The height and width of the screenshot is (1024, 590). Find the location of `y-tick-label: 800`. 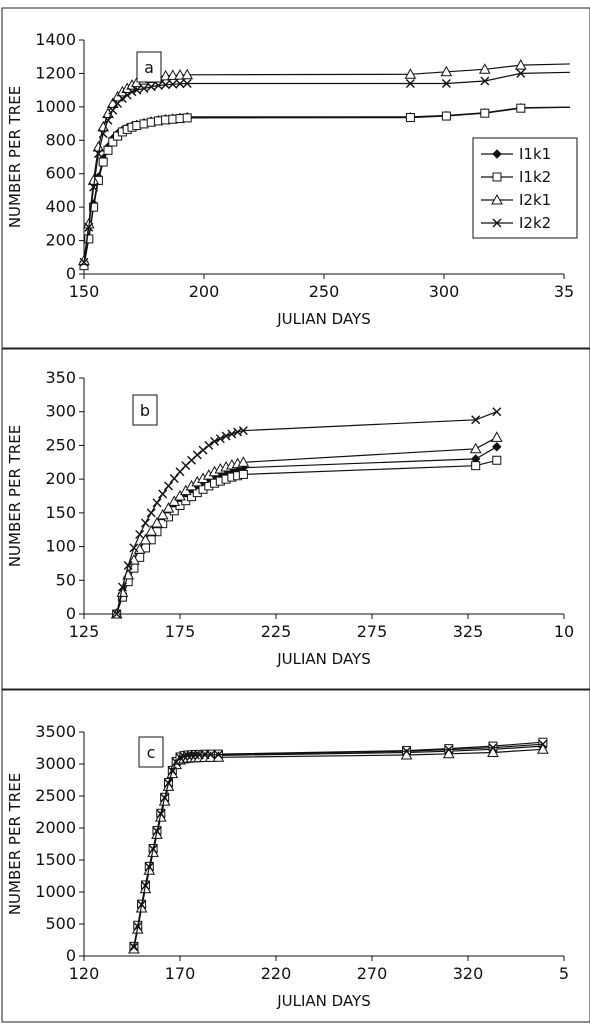

y-tick-label: 800 is located at coordinates (60, 139).